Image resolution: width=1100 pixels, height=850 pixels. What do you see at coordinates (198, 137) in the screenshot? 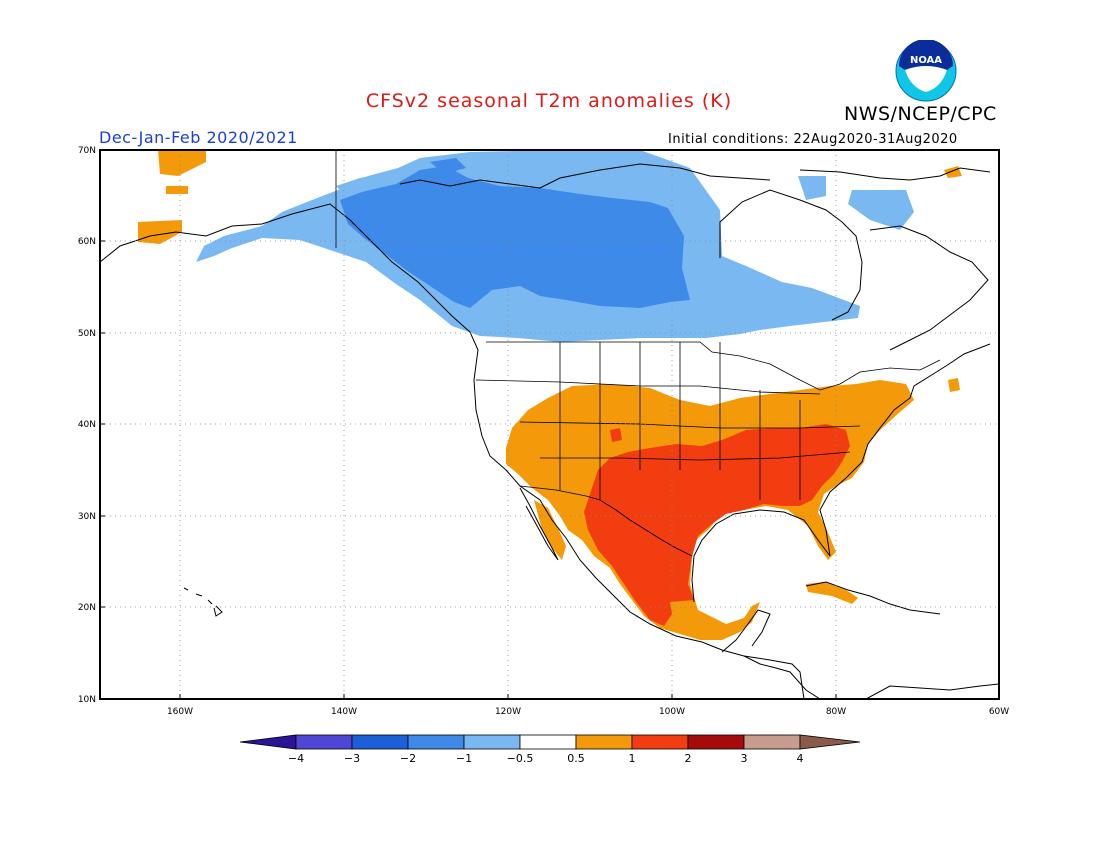
I see `season-label: Dec-Jan-Feb 2020/2021` at bounding box center [198, 137].